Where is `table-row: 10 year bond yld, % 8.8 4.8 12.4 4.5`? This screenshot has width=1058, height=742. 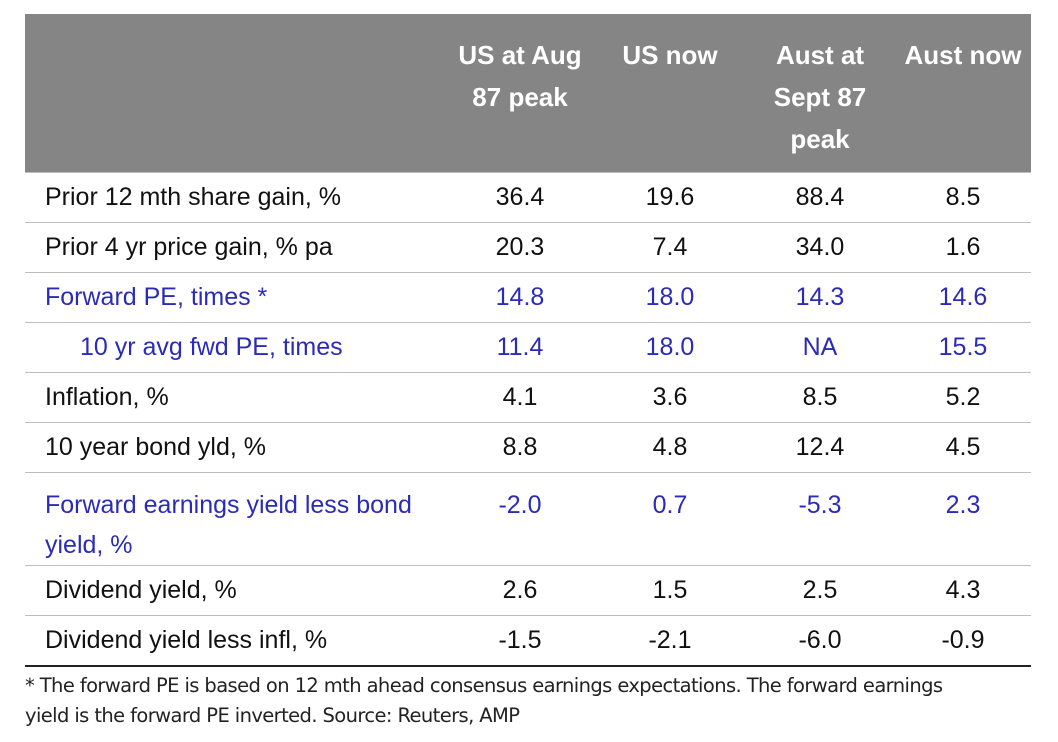 table-row: 10 year bond yld, % 8.8 4.8 12.4 4.5 is located at coordinates (528, 447).